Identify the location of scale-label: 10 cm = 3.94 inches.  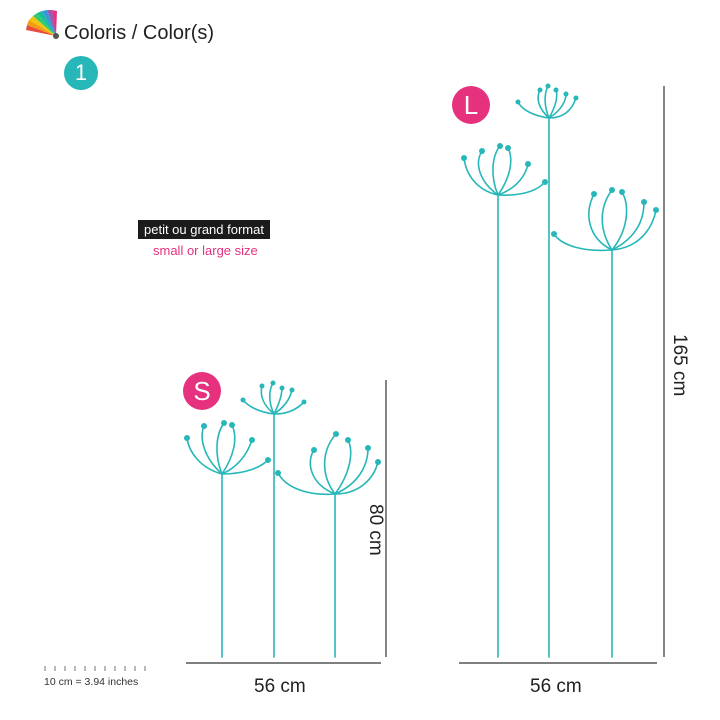
(91, 682).